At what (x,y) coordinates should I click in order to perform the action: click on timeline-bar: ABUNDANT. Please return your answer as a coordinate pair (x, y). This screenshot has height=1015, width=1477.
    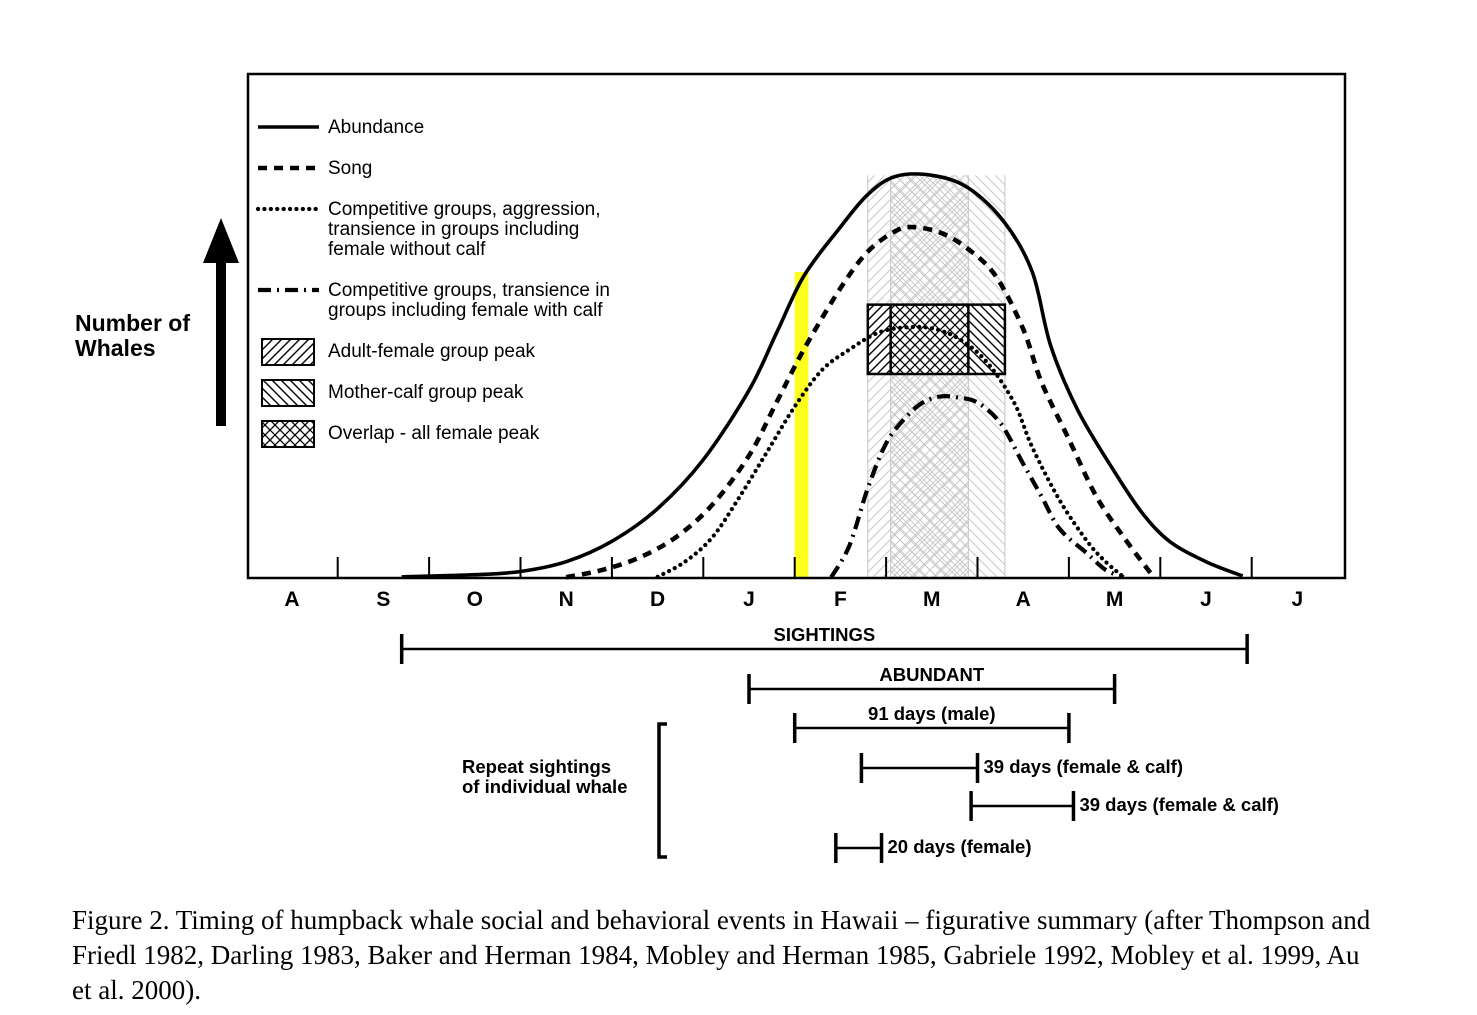
    Looking at the image, I should click on (932, 684).